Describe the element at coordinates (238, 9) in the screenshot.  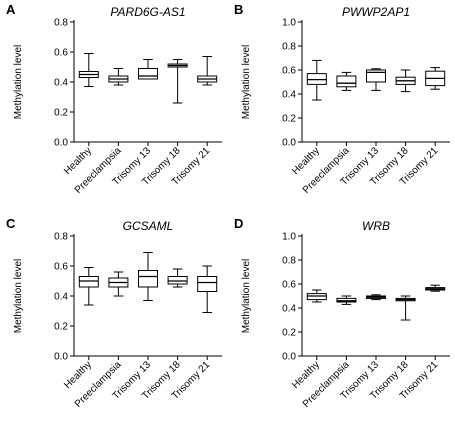
I see `panel-letter: B` at that location.